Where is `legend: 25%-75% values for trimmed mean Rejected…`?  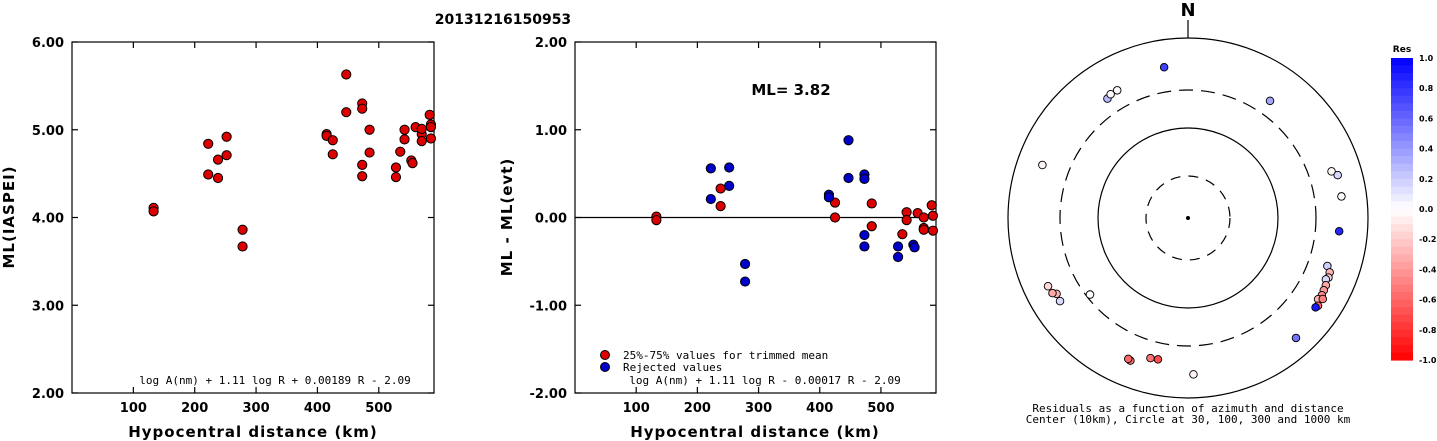 legend: 25%-75% values for trimmed mean Rejected… is located at coordinates (714, 361).